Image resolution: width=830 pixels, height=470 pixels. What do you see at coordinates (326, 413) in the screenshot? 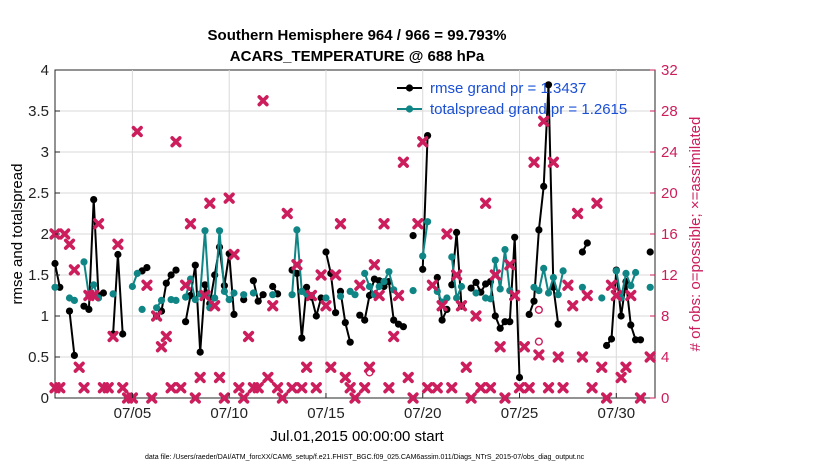
I see `x-tick-label: 07/15` at bounding box center [326, 413].